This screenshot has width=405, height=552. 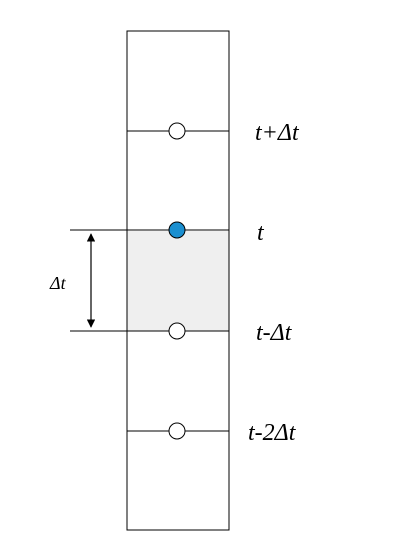 What do you see at coordinates (261, 233) in the screenshot?
I see `label-t: t` at bounding box center [261, 233].